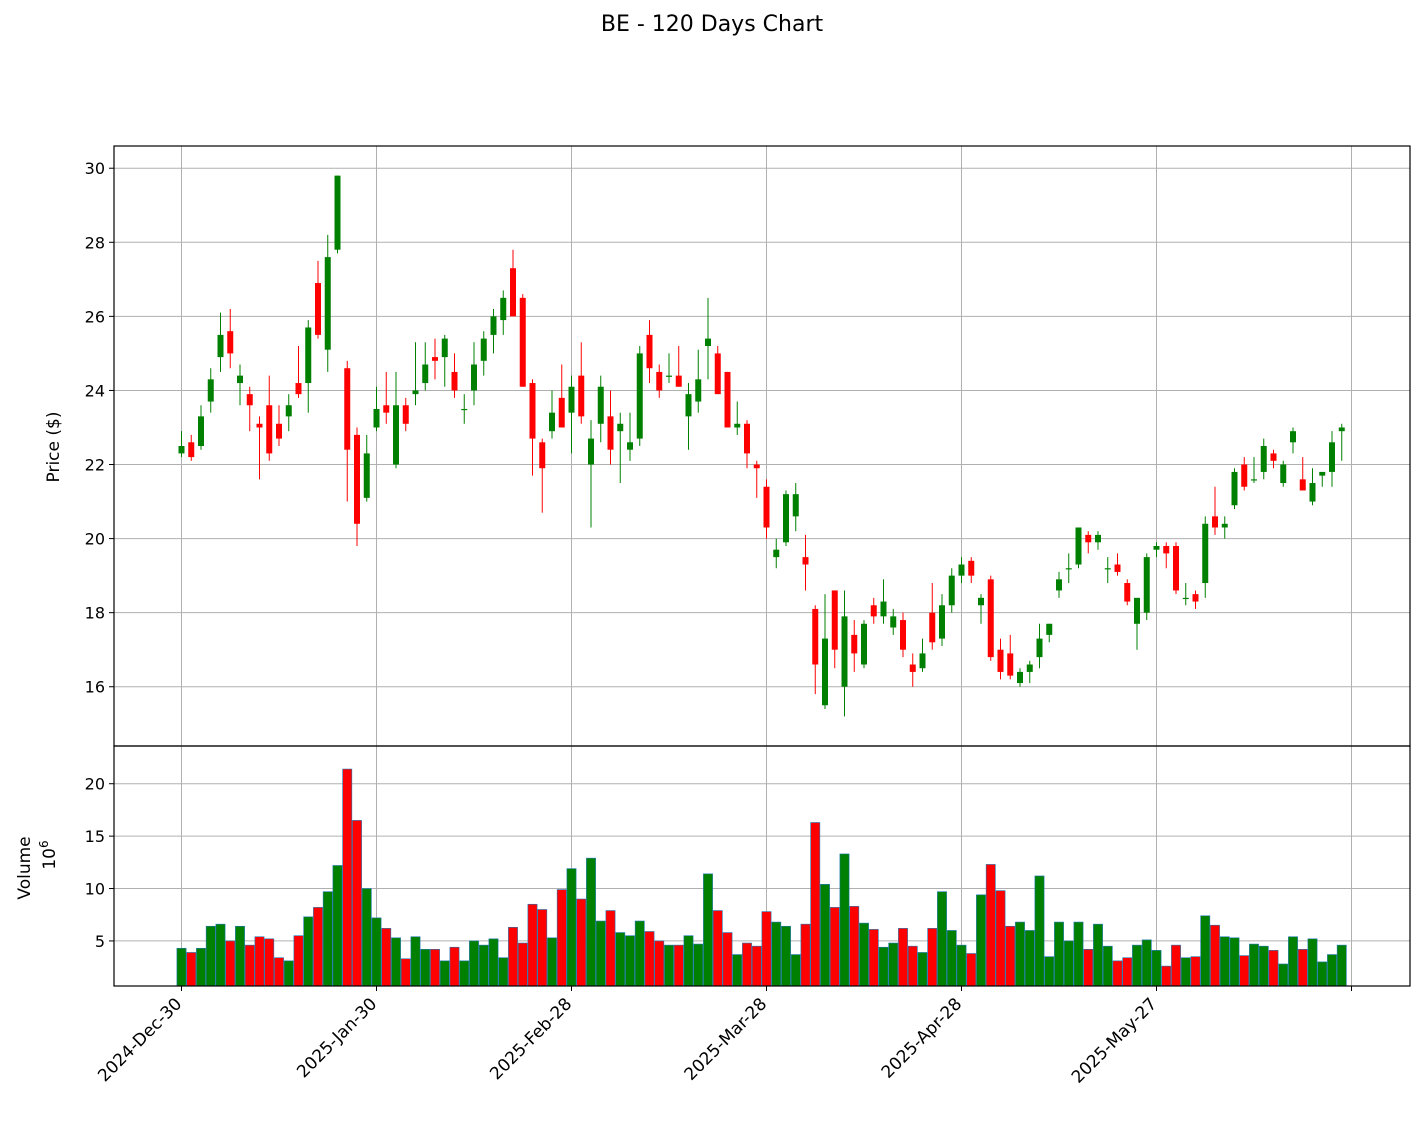 Image resolution: width=1424 pixels, height=1127 pixels. Describe the element at coordinates (95, 613) in the screenshot. I see `price-tick-label: 18` at that location.